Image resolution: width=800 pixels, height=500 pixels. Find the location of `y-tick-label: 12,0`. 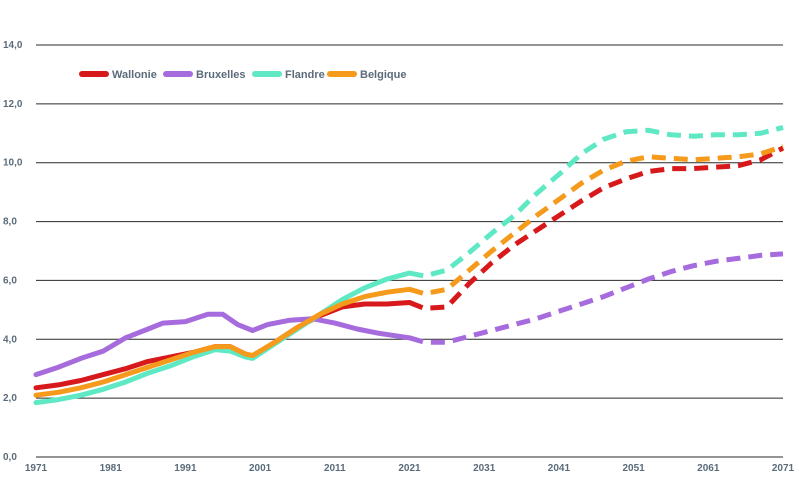

y-tick-label: 12,0 is located at coordinates (13, 104).